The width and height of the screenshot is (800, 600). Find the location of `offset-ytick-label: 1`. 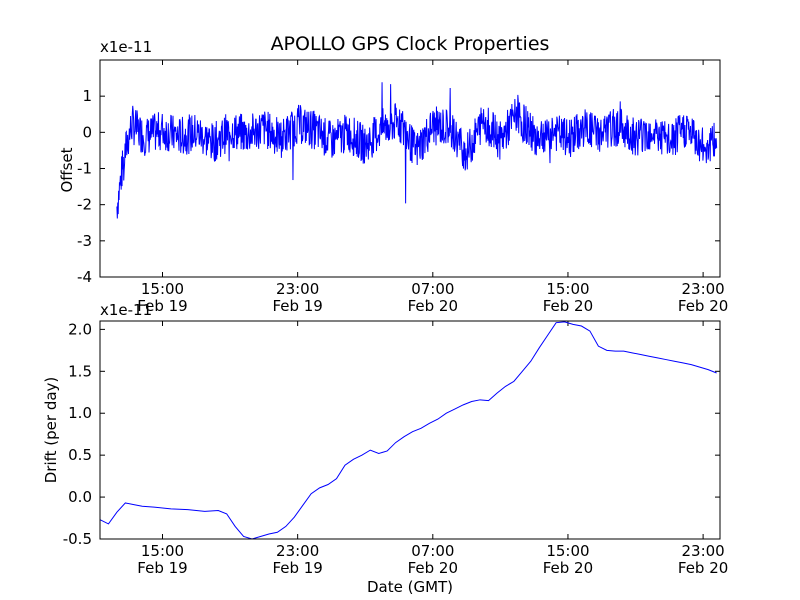

offset-ytick-label: 1 is located at coordinates (87, 96).